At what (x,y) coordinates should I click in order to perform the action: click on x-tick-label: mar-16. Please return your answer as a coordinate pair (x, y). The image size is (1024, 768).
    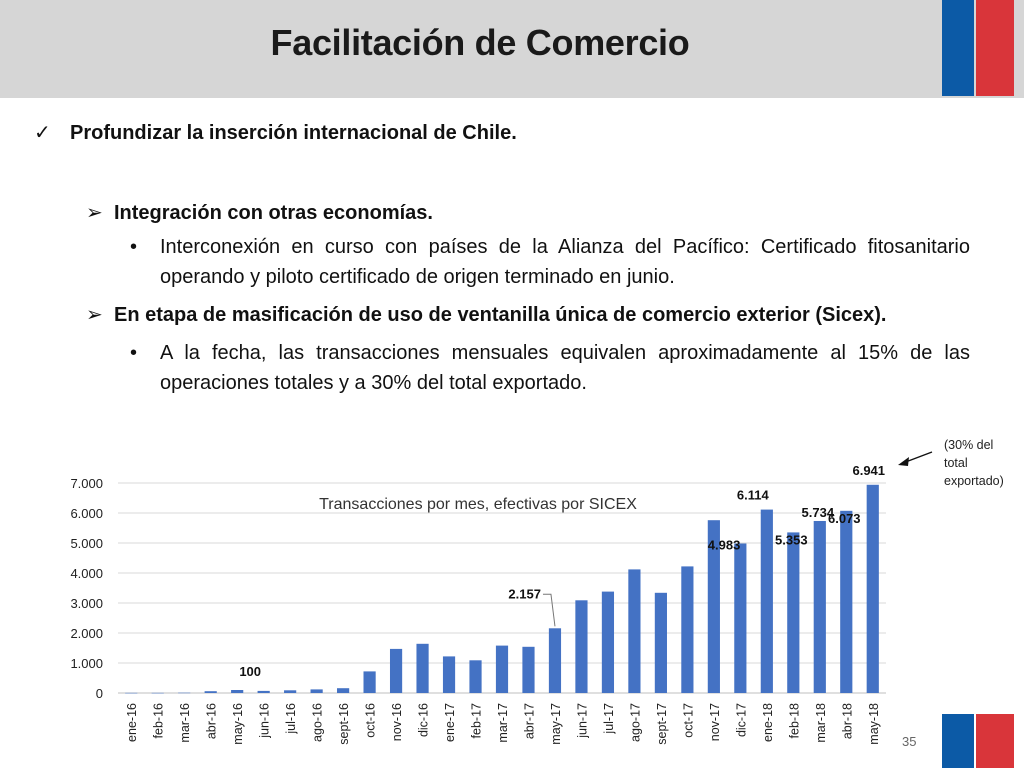
    Looking at the image, I should click on (185, 723).